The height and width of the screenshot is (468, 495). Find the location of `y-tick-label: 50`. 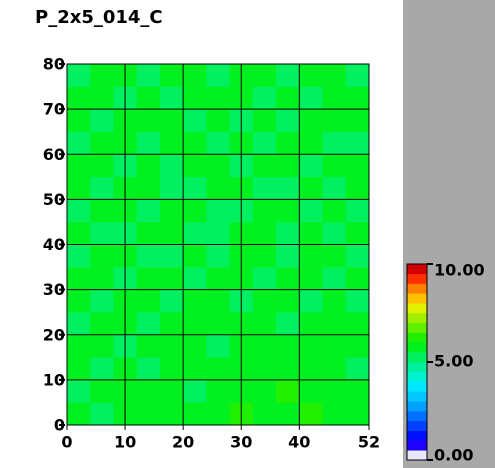

y-tick-label: 50 is located at coordinates (54, 199).